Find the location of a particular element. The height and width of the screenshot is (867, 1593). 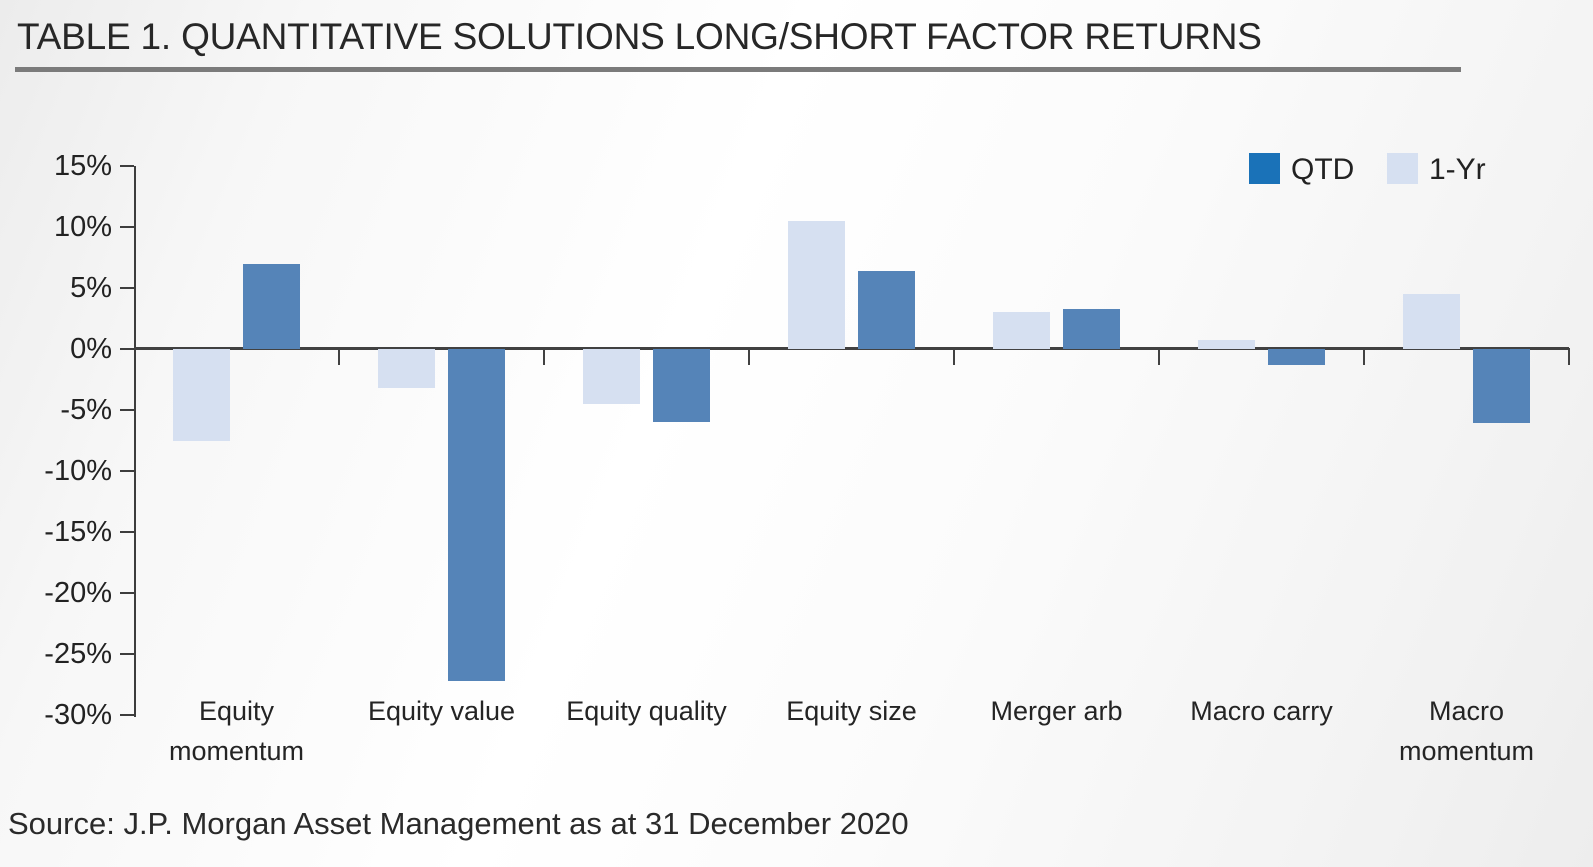

bar-qtd-merger-arb is located at coordinates (1091, 328).